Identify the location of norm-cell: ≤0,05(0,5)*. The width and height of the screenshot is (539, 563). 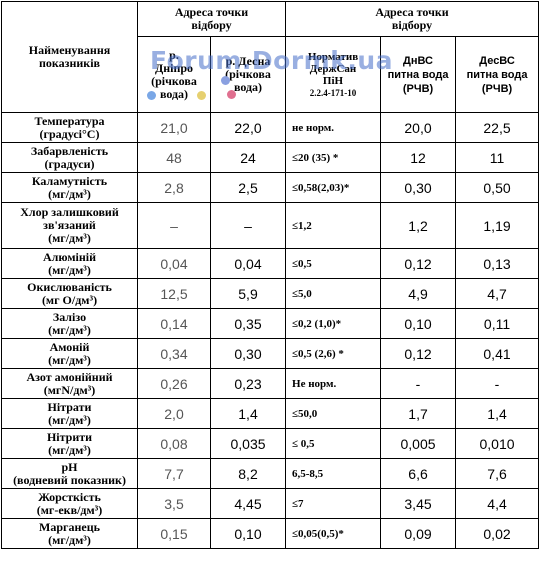
(333, 533).